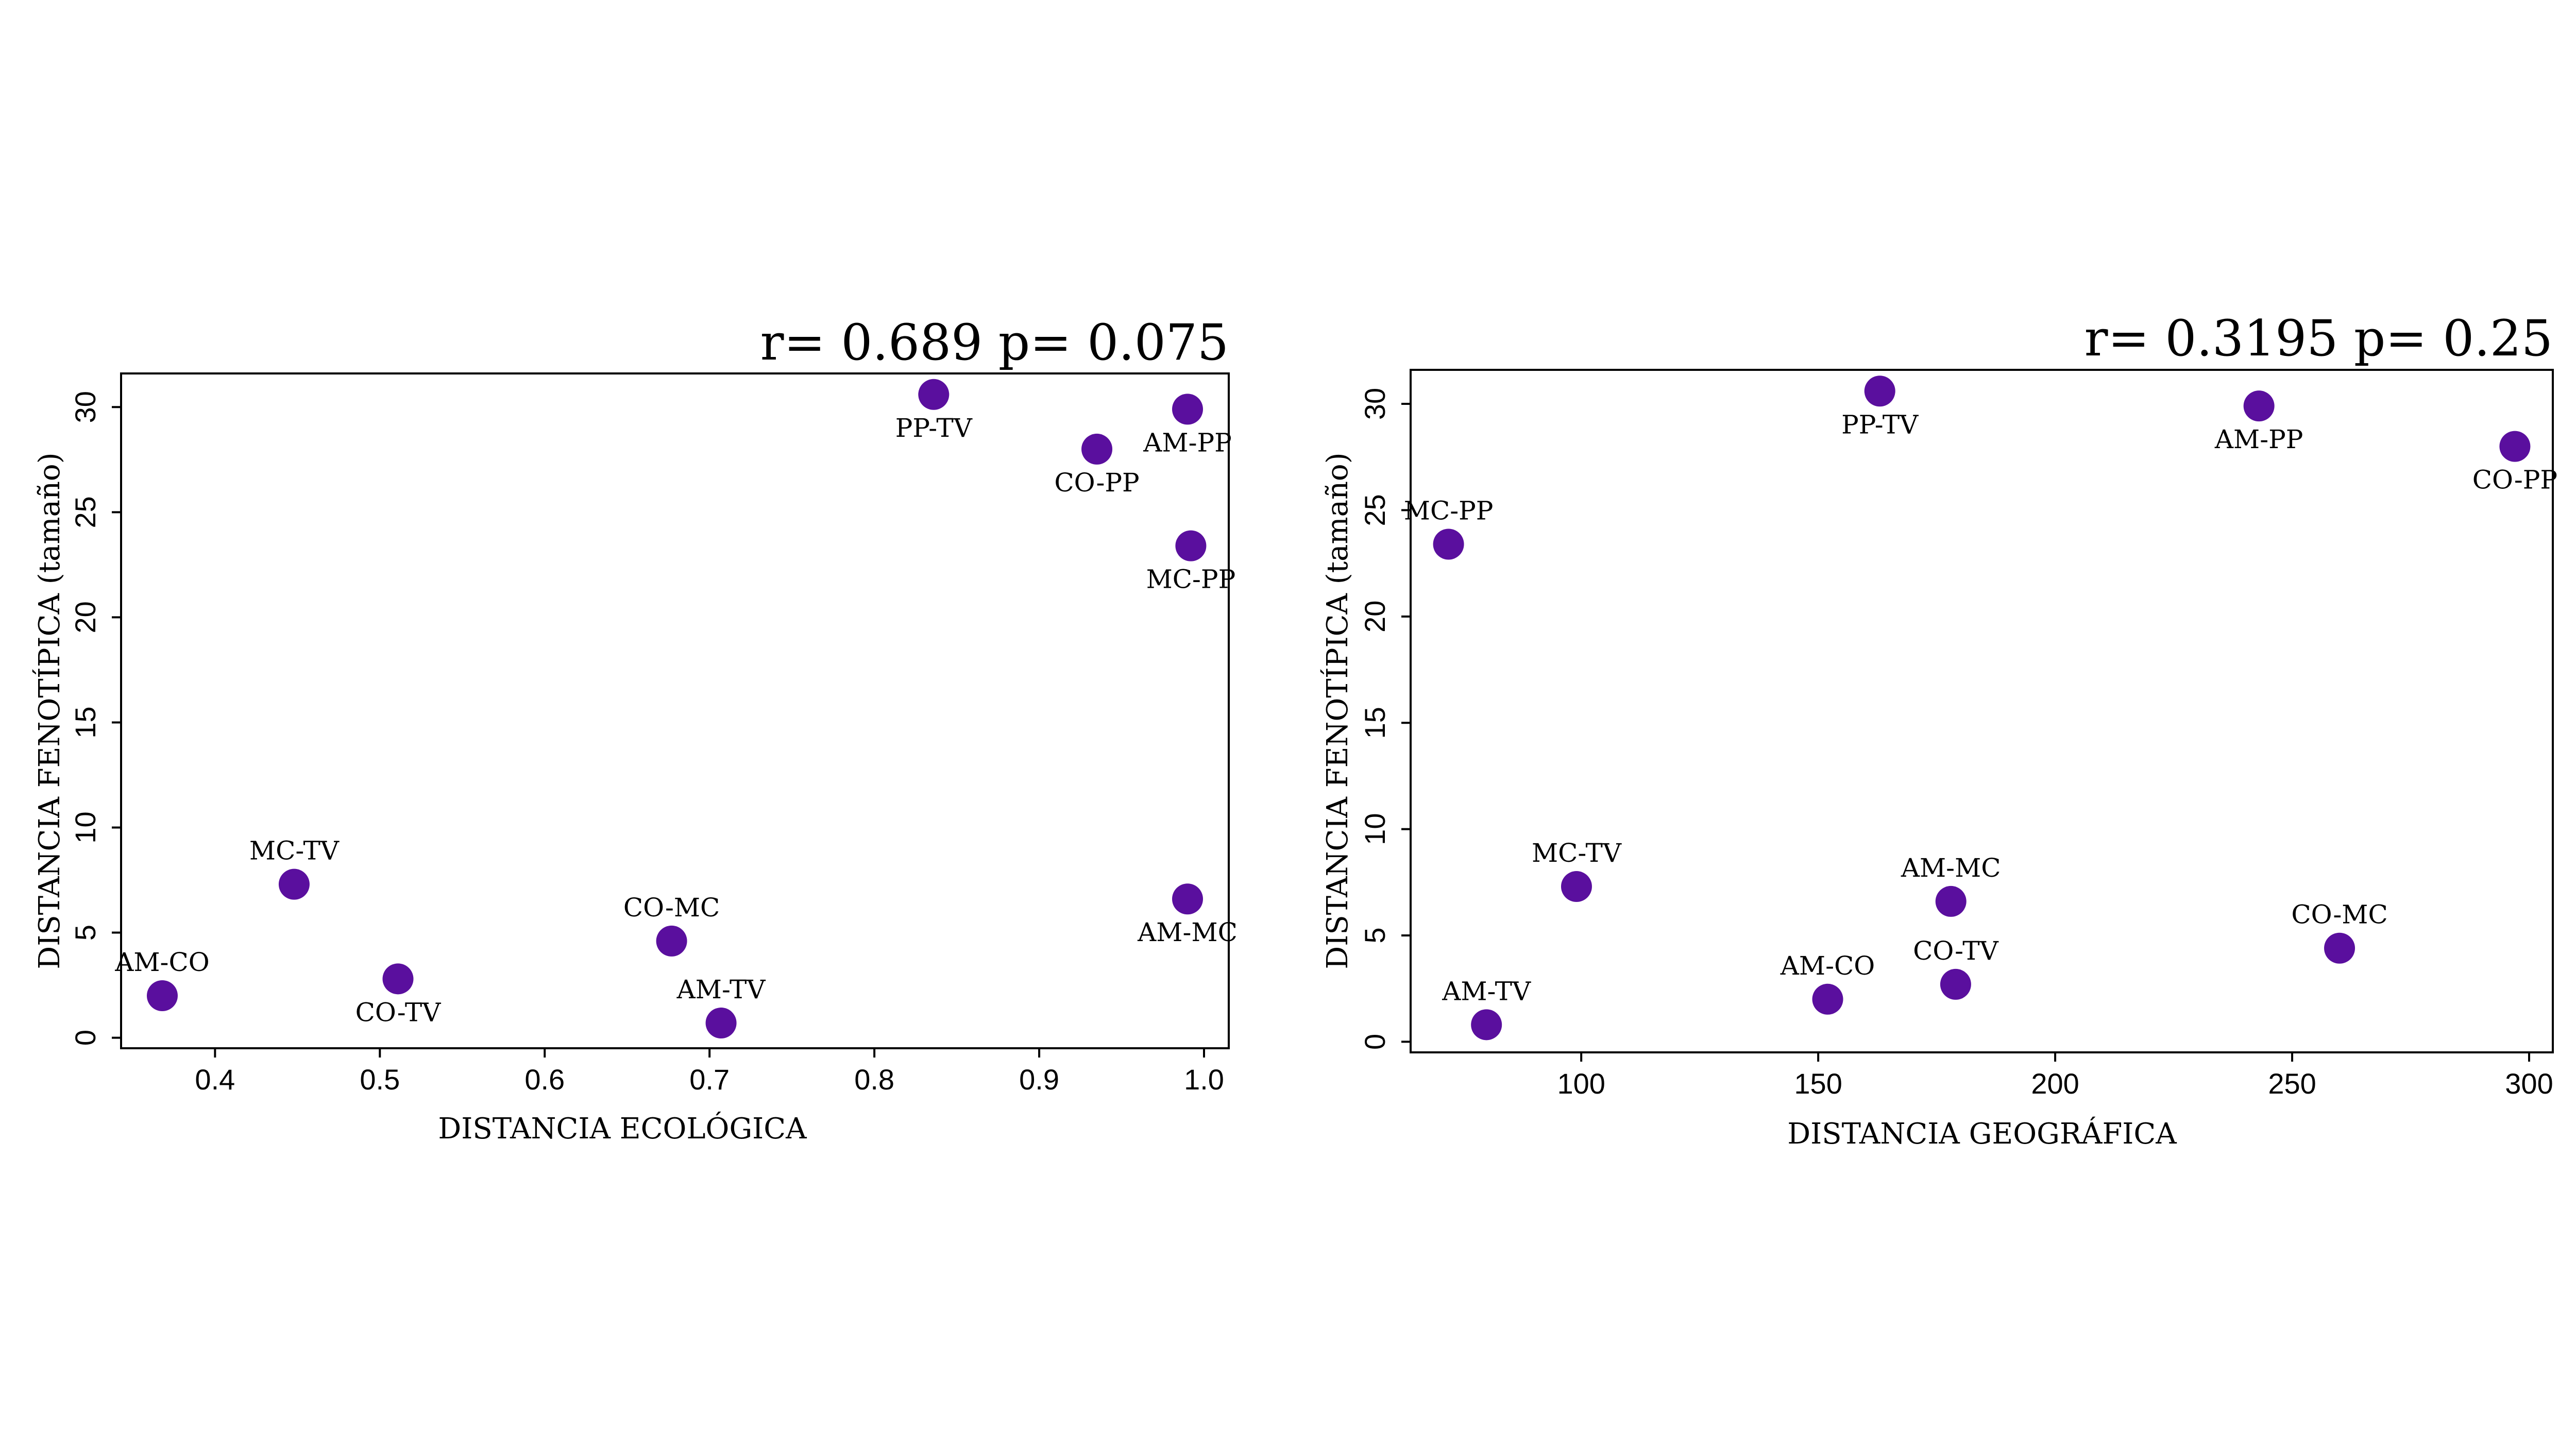  Describe the element at coordinates (1204, 1080) in the screenshot. I see `x-tick-label: 1.0` at that location.